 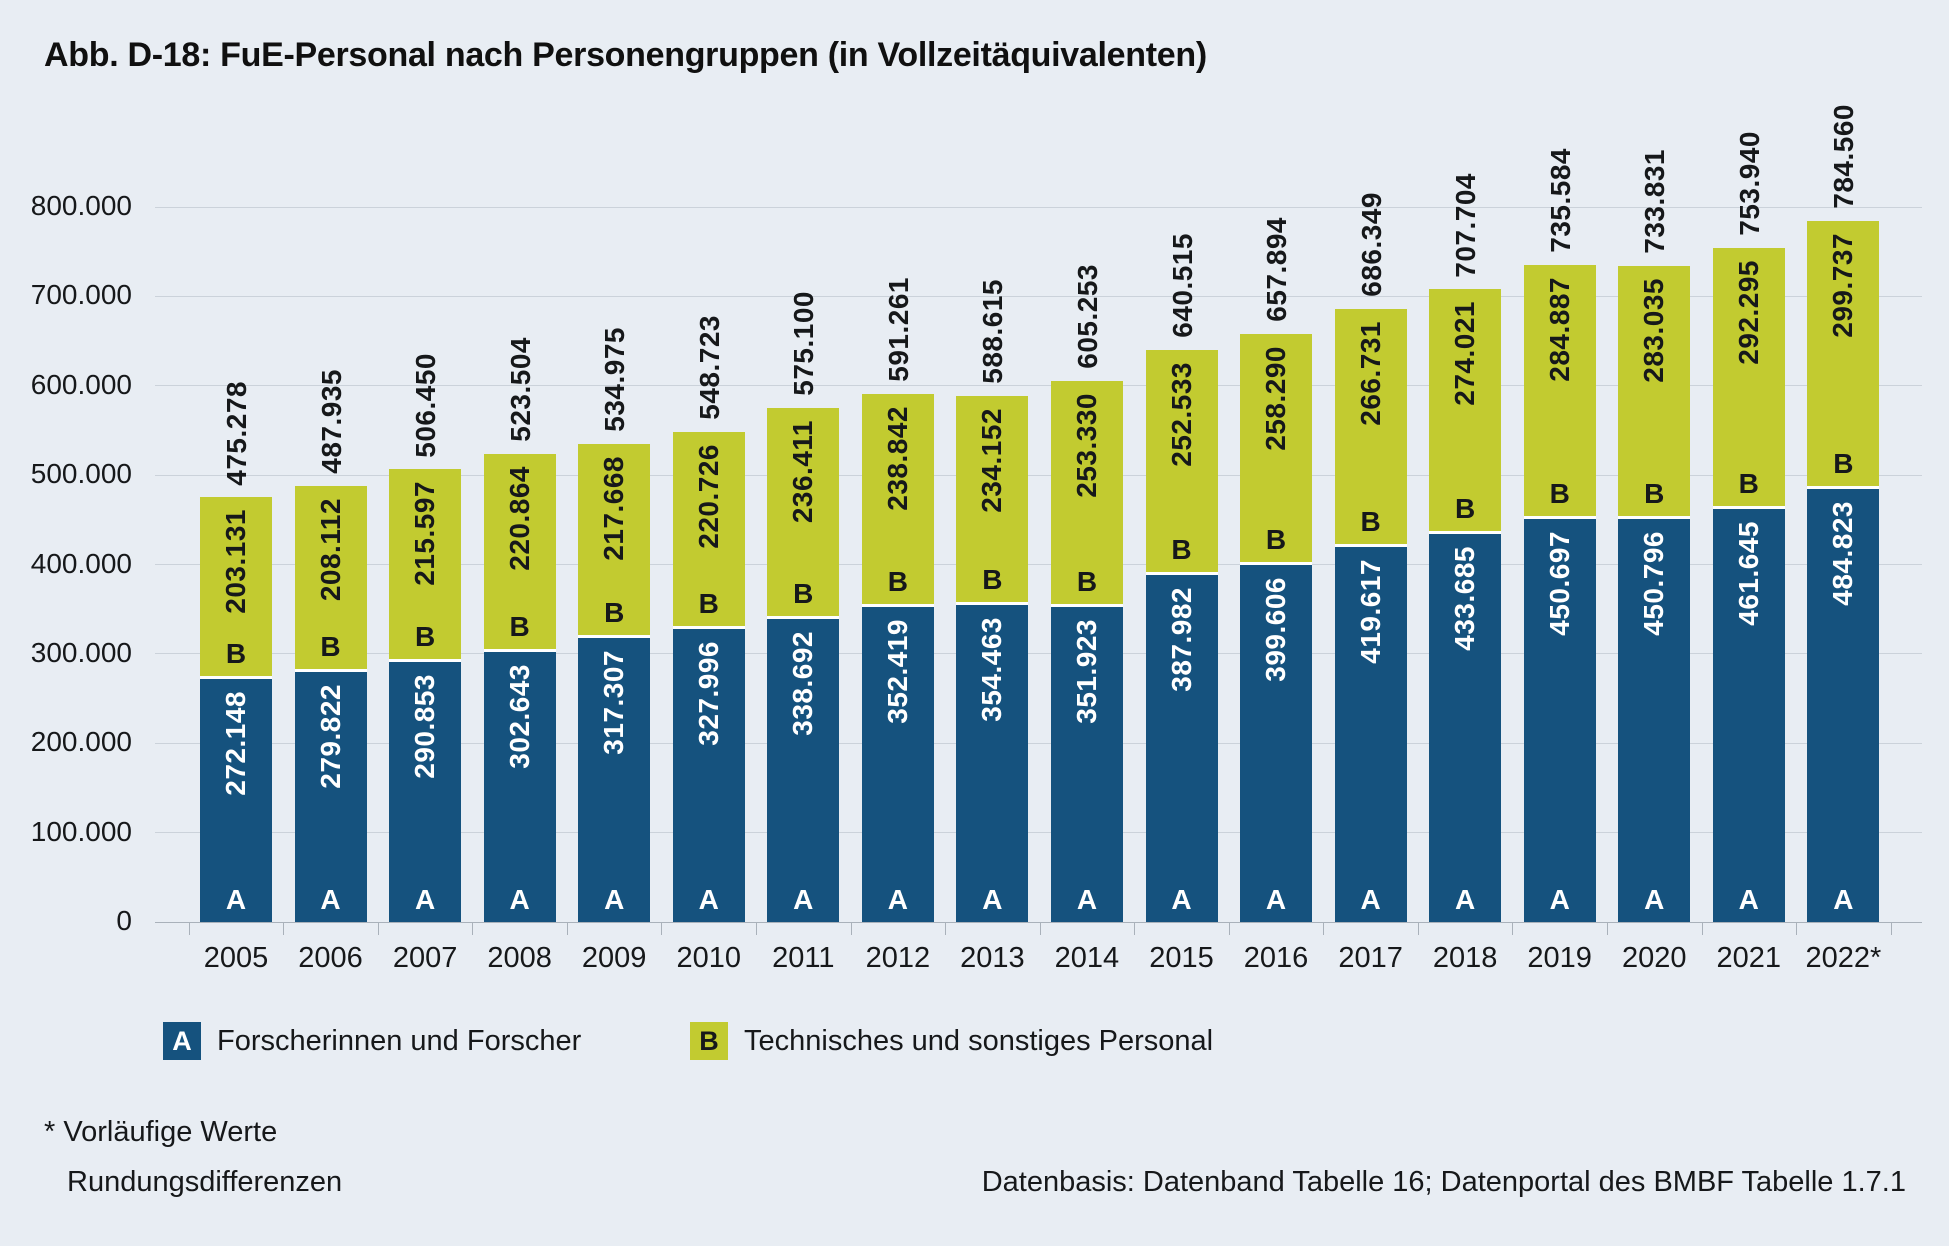 What do you see at coordinates (425, 792) in the screenshot?
I see `bar-segment-researchers: 290.853 A` at bounding box center [425, 792].